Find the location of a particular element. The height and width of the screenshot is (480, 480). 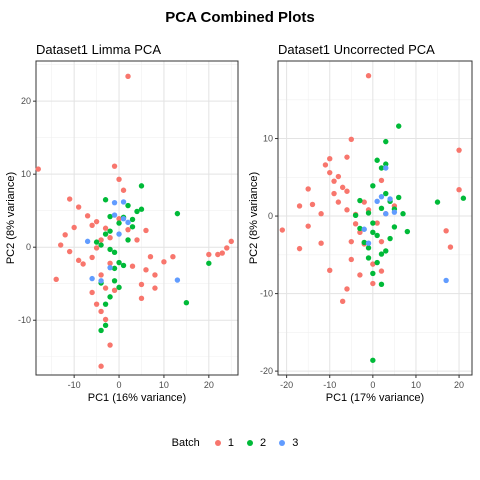

panel-1-tick-label-y: 0 is located at coordinates (28, 247).